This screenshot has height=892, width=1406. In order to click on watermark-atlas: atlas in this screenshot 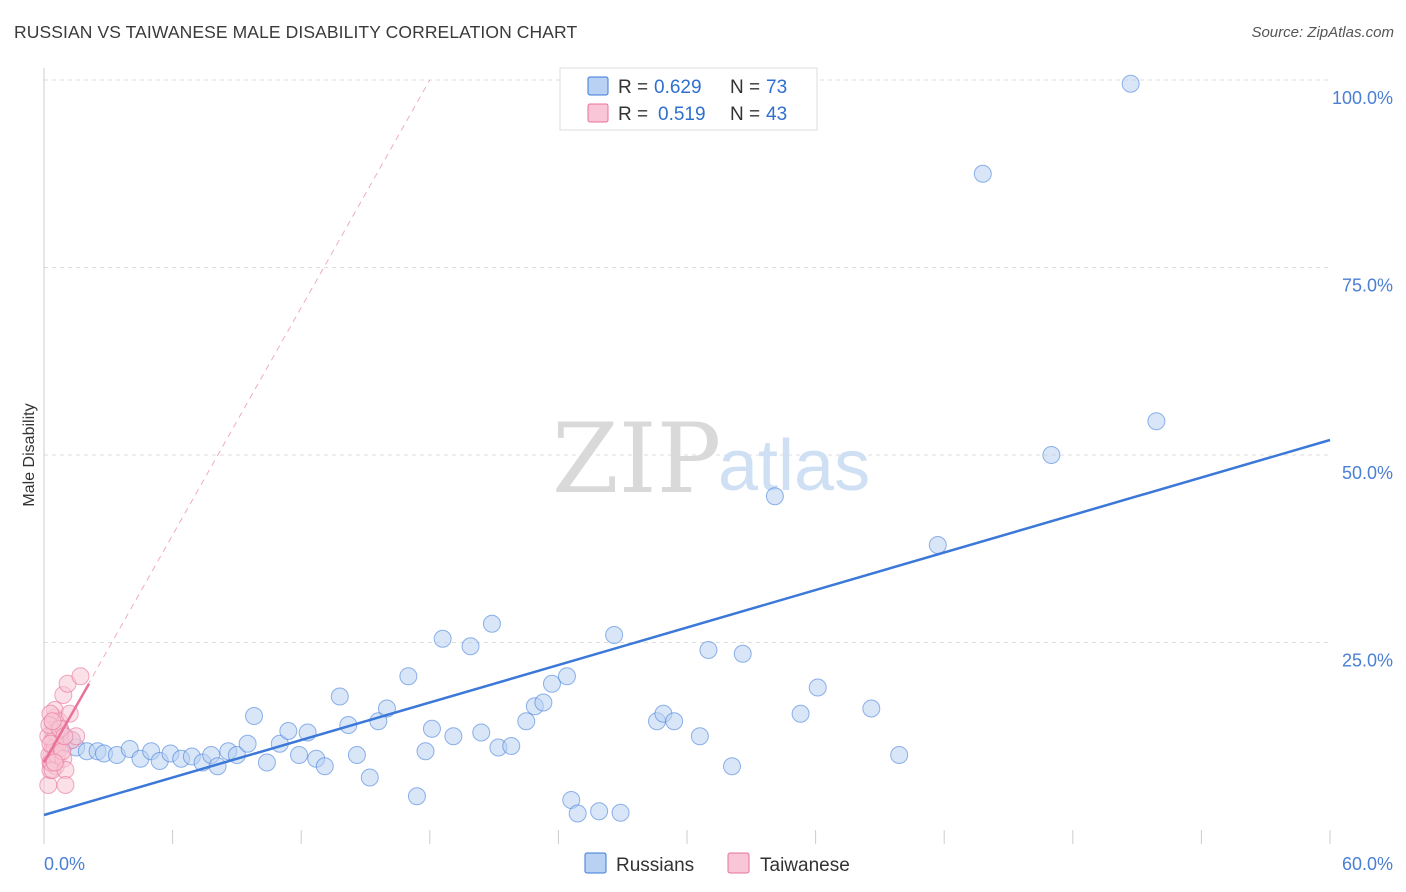, I will do `click(794, 466)`.